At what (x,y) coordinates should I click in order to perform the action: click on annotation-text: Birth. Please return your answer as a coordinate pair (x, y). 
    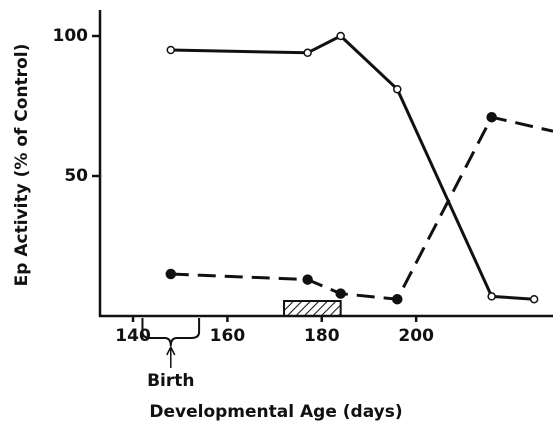
    Looking at the image, I should click on (170, 381).